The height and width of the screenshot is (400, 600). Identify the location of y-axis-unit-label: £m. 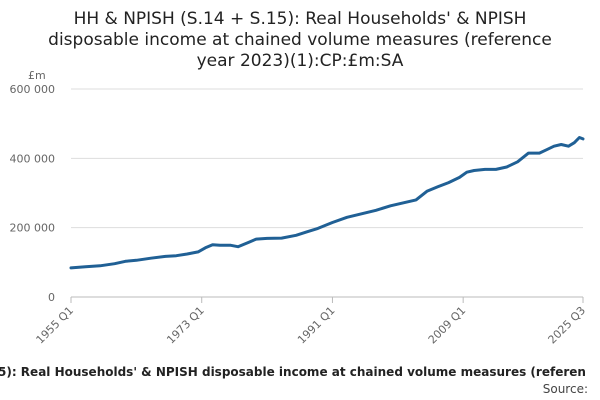
(37, 75).